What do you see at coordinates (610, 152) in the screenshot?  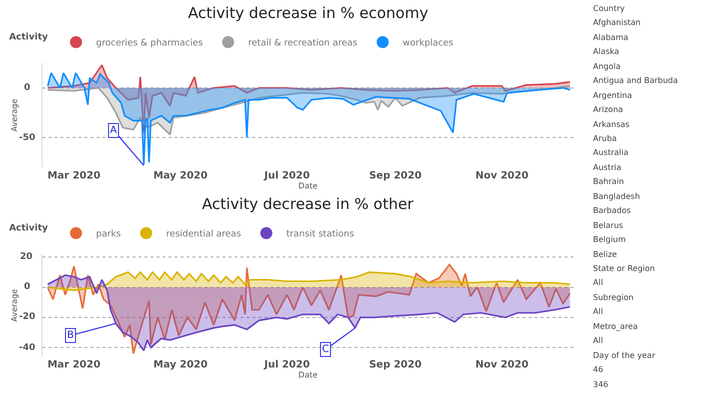 I see `text: Australia` at bounding box center [610, 152].